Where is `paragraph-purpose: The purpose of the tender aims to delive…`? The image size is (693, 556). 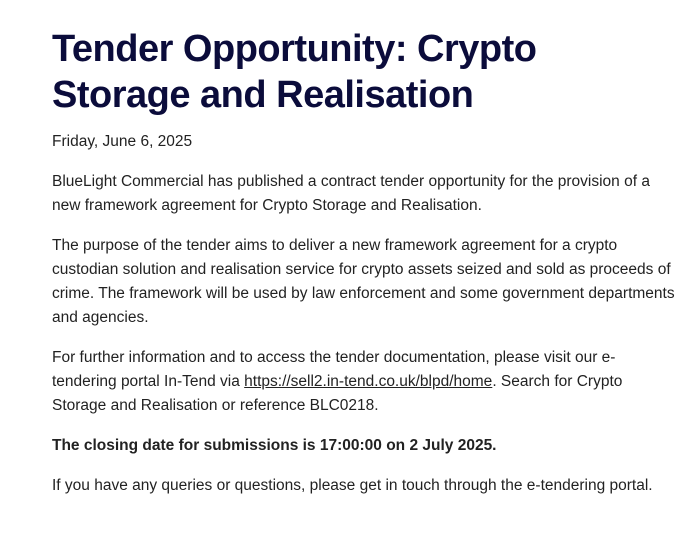
paragraph-purpose: The purpose of the tender aims to delive… is located at coordinates (363, 281).